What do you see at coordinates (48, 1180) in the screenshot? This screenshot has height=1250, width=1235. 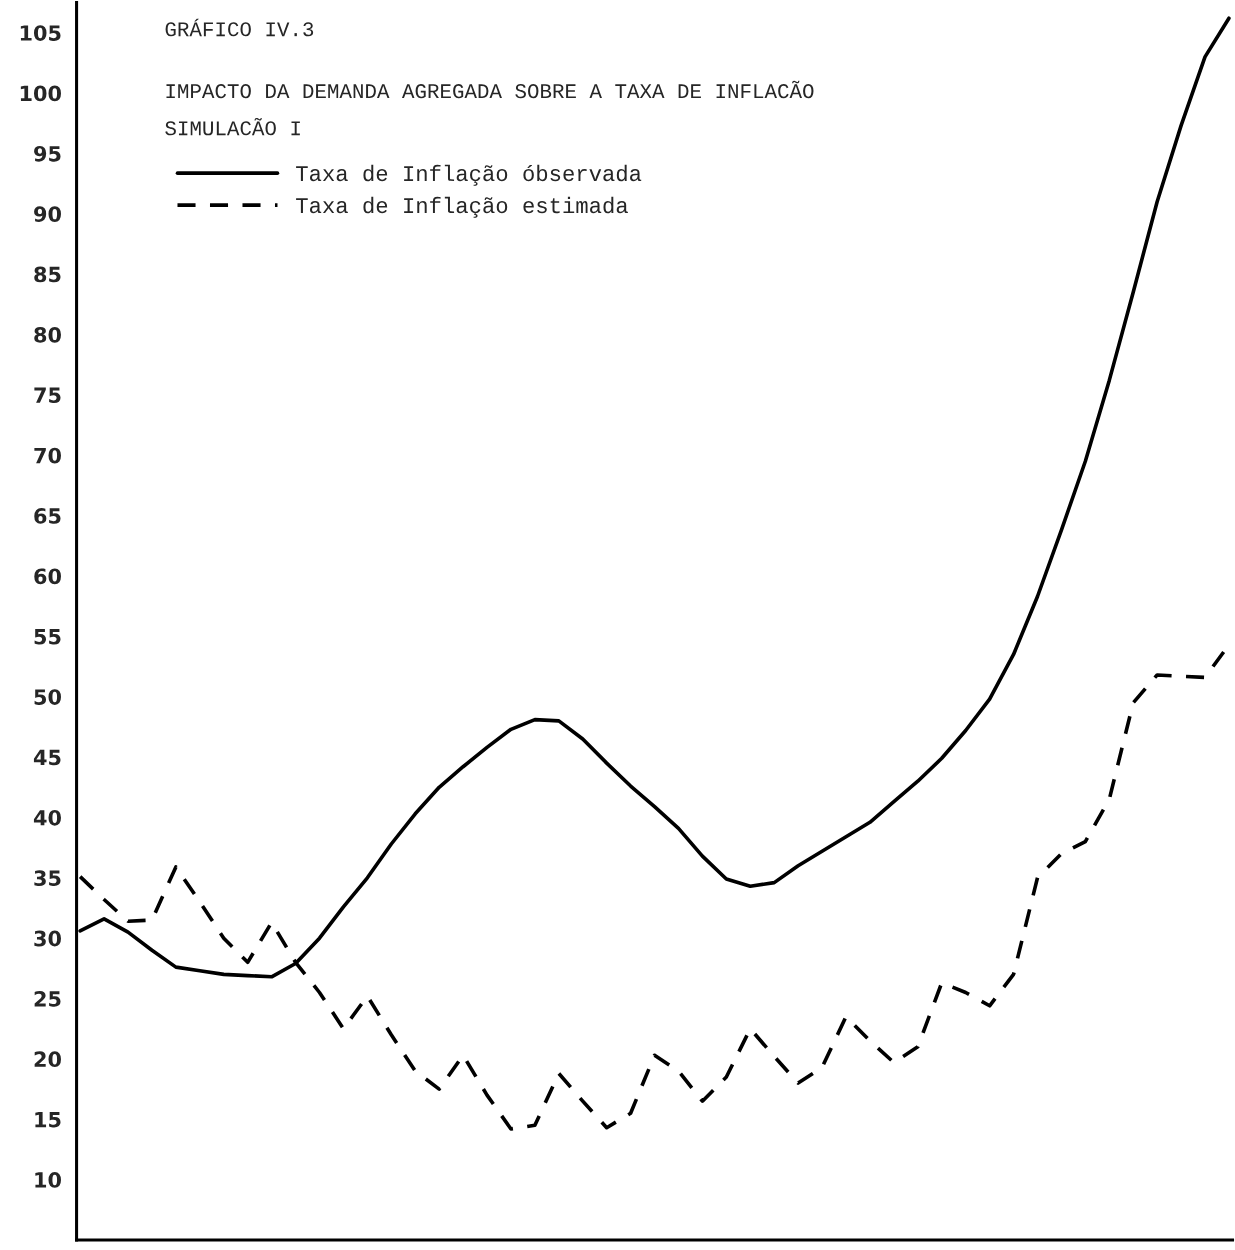 I see `y-tick-label: 10` at bounding box center [48, 1180].